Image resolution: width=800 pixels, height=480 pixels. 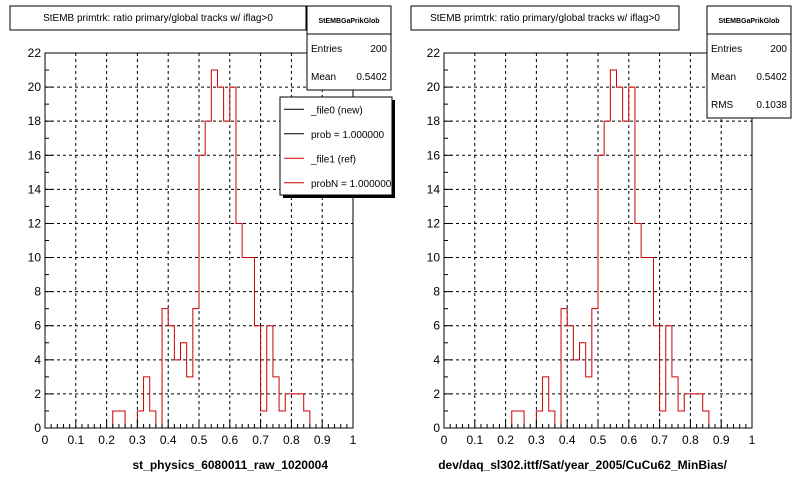 I want to click on legend-label: _file0 (new), so click(x=336, y=110).